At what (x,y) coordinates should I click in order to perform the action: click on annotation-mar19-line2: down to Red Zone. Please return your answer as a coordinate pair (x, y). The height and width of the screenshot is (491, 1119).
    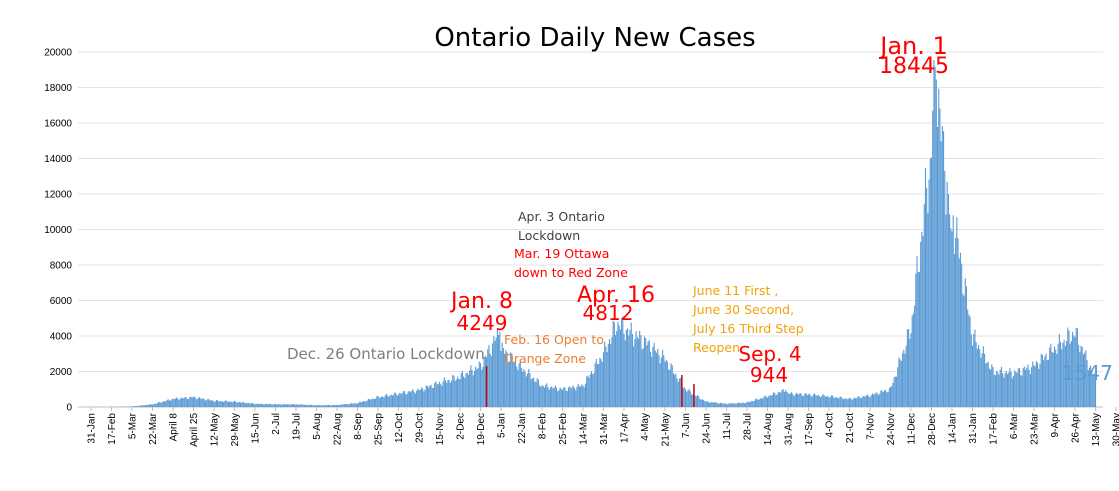
    Looking at the image, I should click on (571, 272).